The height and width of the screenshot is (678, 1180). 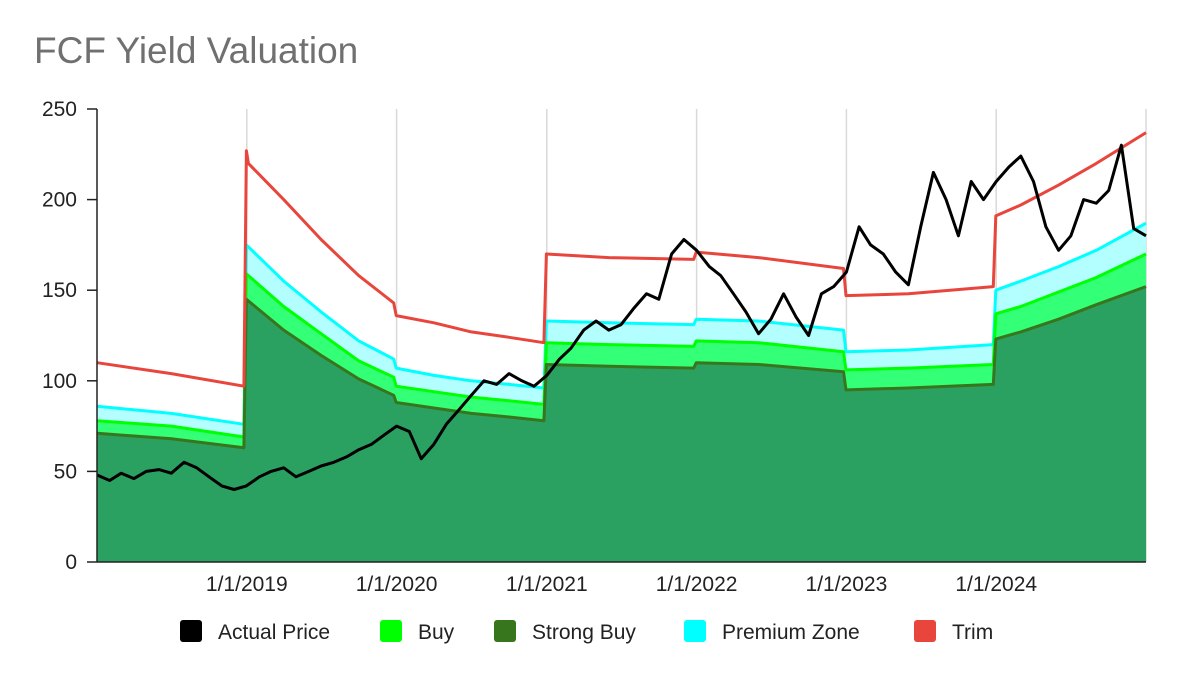 I want to click on y-tick-label-50: 50, so click(x=65, y=471).